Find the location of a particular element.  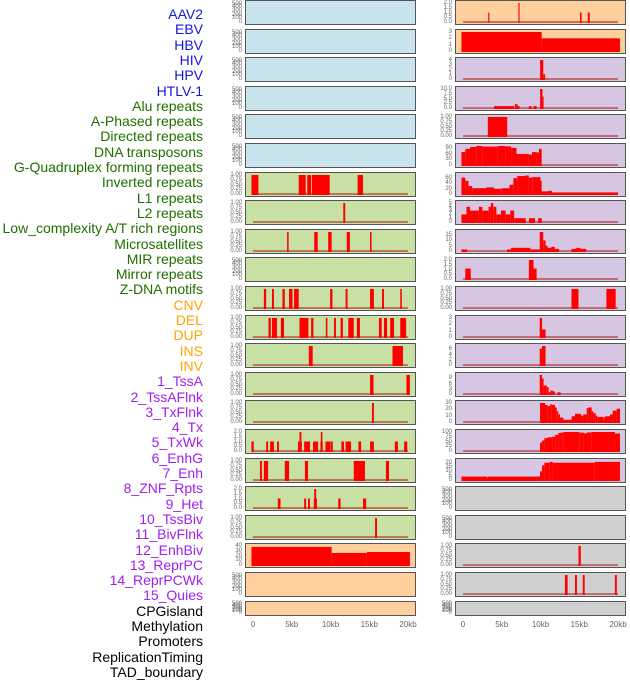

y-tick-label: 40 is located at coordinates (238, 546).